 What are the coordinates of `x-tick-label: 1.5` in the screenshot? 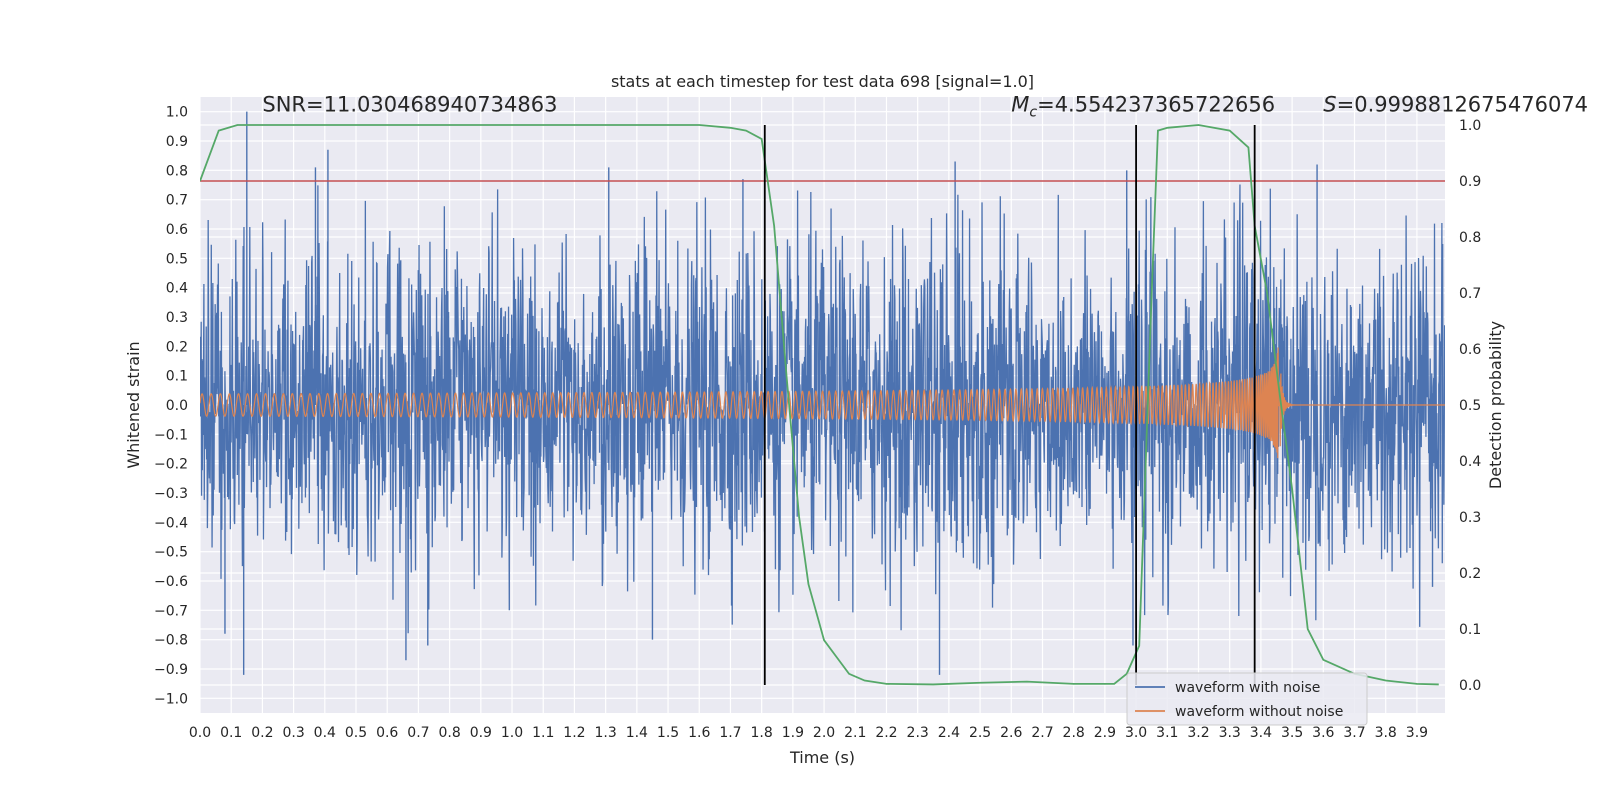 It's located at (668, 733).